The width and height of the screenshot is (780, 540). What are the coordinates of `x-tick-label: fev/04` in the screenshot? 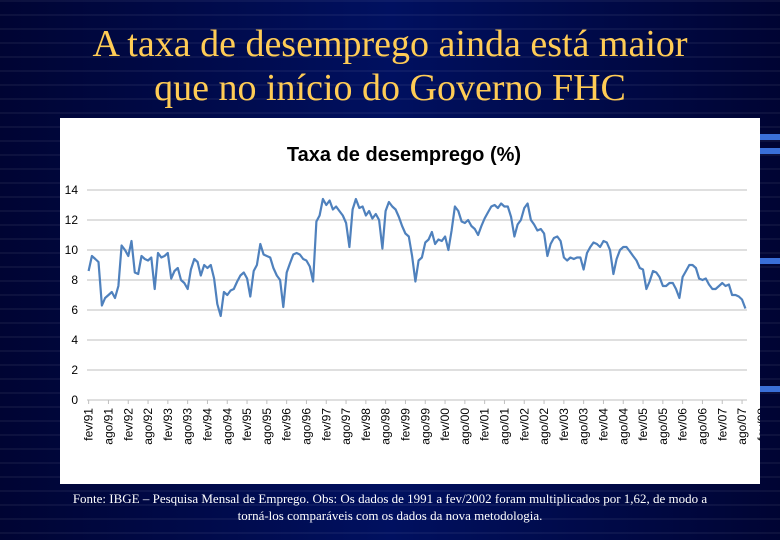 It's located at (603, 424).